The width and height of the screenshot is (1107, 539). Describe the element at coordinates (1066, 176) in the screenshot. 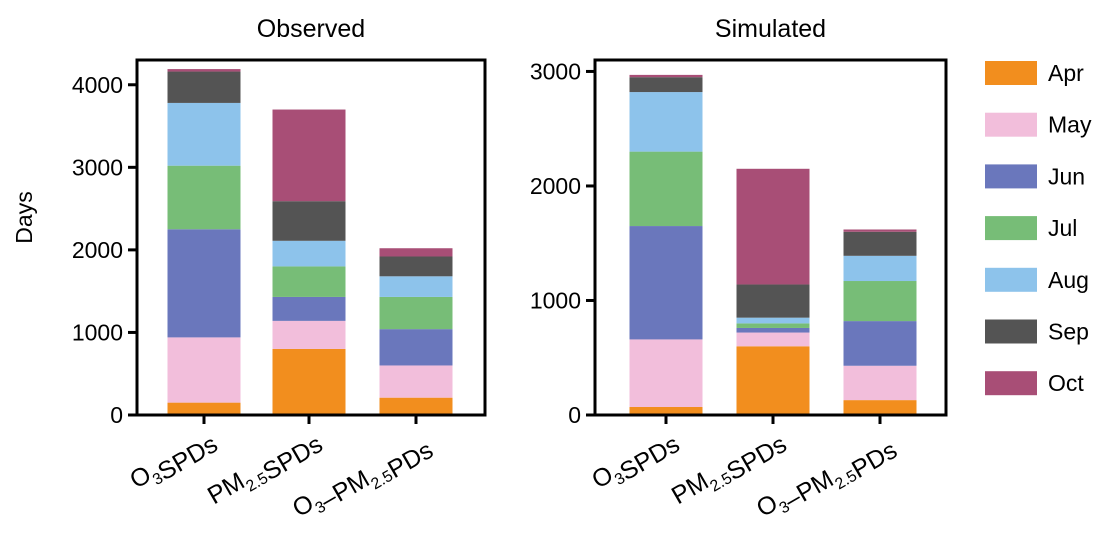

I see `legend-label-jun: Jun` at that location.